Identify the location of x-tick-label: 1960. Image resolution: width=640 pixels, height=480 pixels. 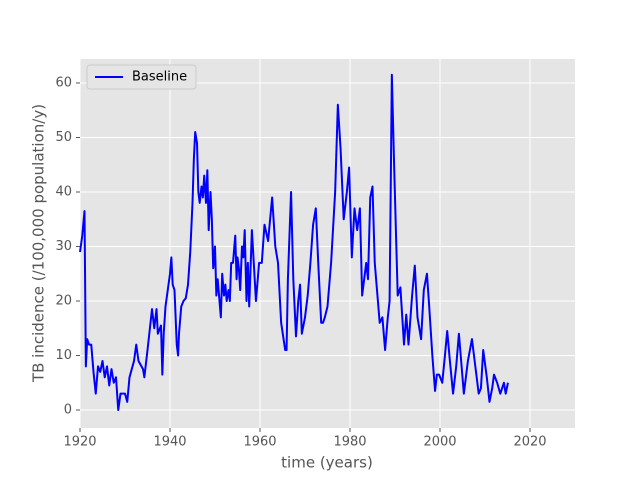
(259, 442).